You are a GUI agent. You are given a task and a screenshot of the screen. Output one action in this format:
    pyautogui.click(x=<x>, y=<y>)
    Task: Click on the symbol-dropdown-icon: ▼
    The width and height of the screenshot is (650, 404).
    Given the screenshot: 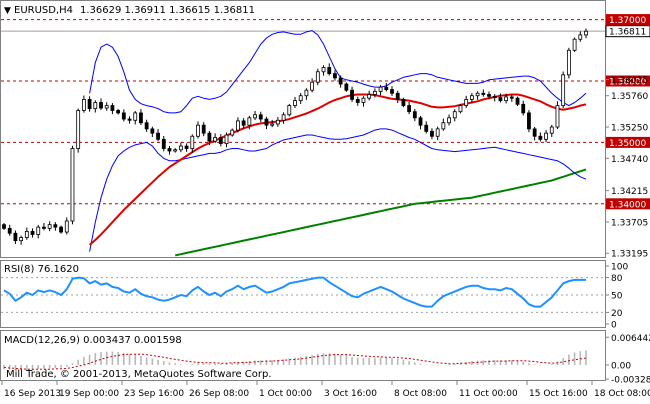 What is the action you would take?
    pyautogui.click(x=7, y=11)
    